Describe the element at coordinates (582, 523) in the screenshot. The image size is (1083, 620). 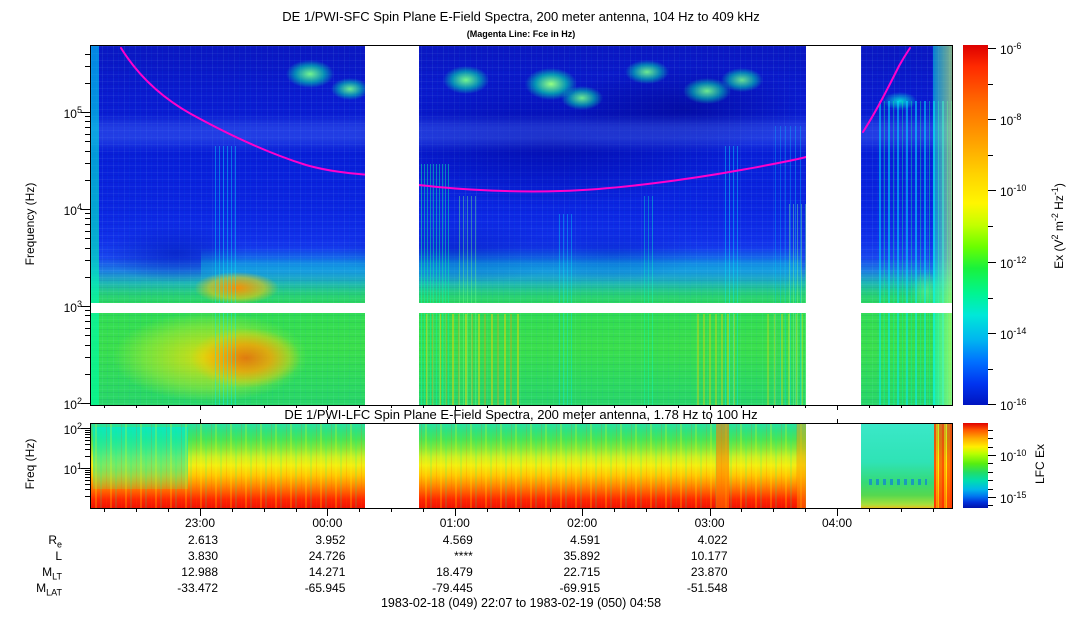
I see `time-tick-label: 02:00` at that location.